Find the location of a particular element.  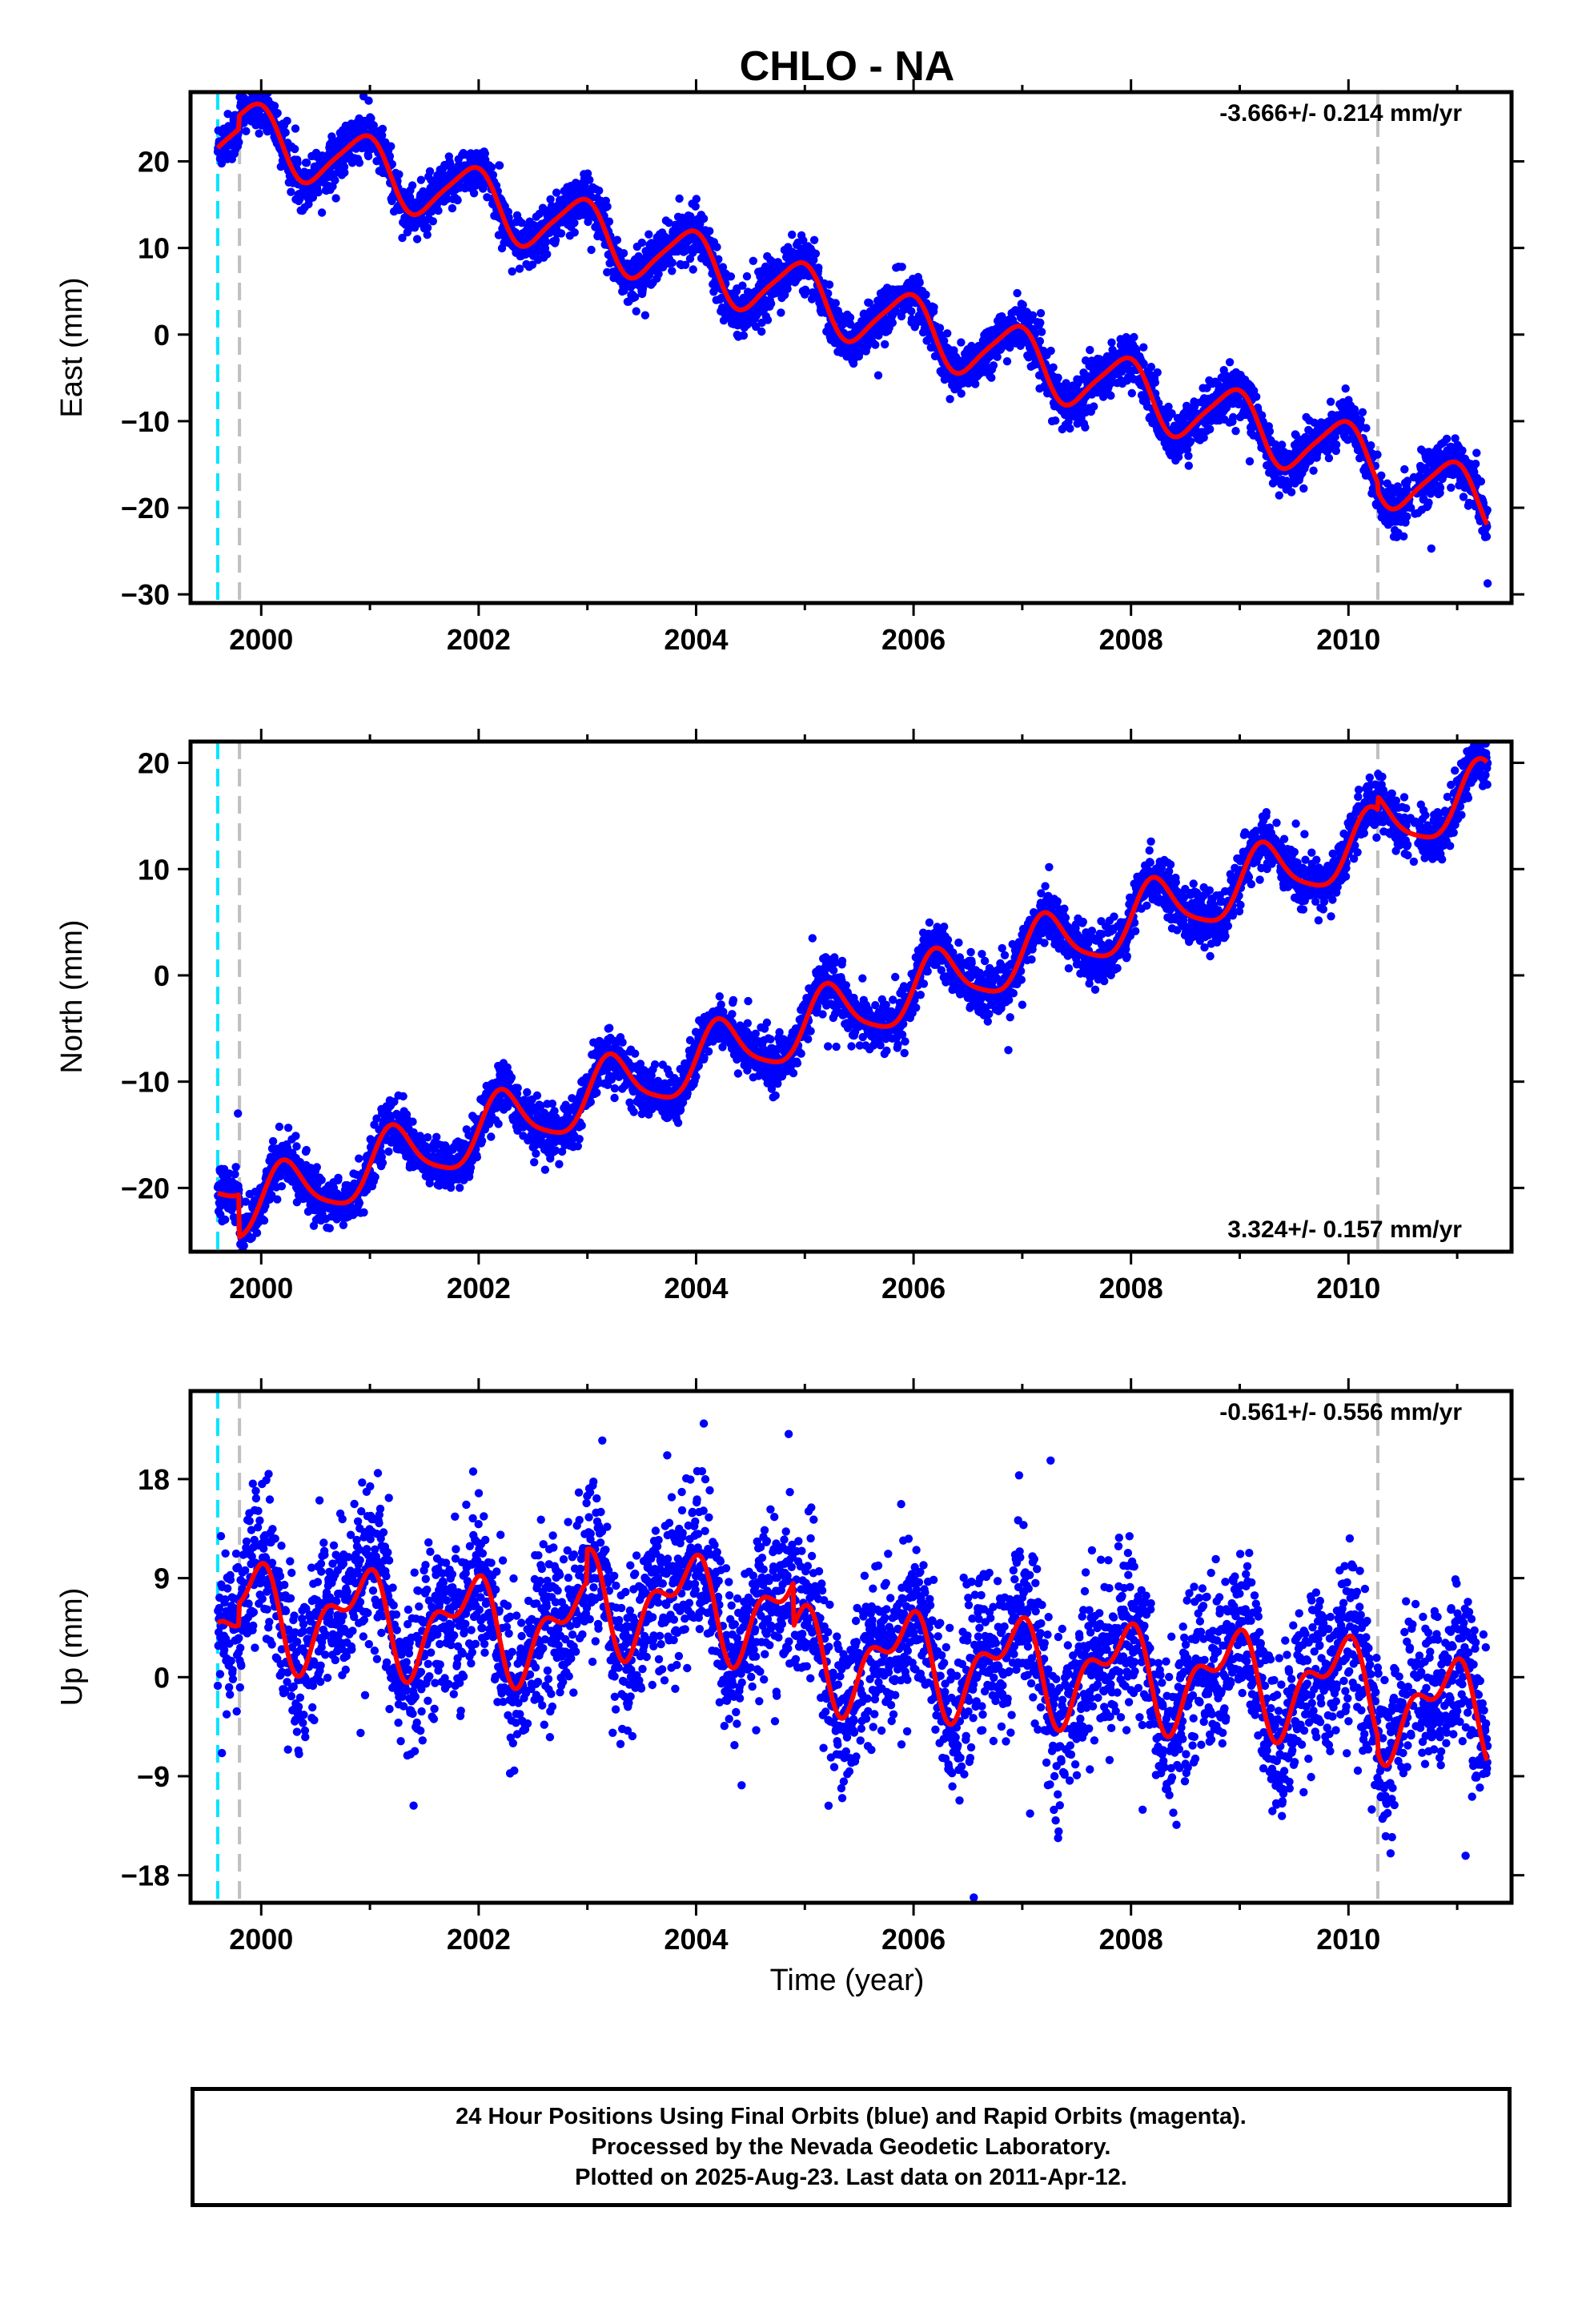

east-velocity-label: -3.666+/- 0.214 mm/yr is located at coordinates (1340, 113).